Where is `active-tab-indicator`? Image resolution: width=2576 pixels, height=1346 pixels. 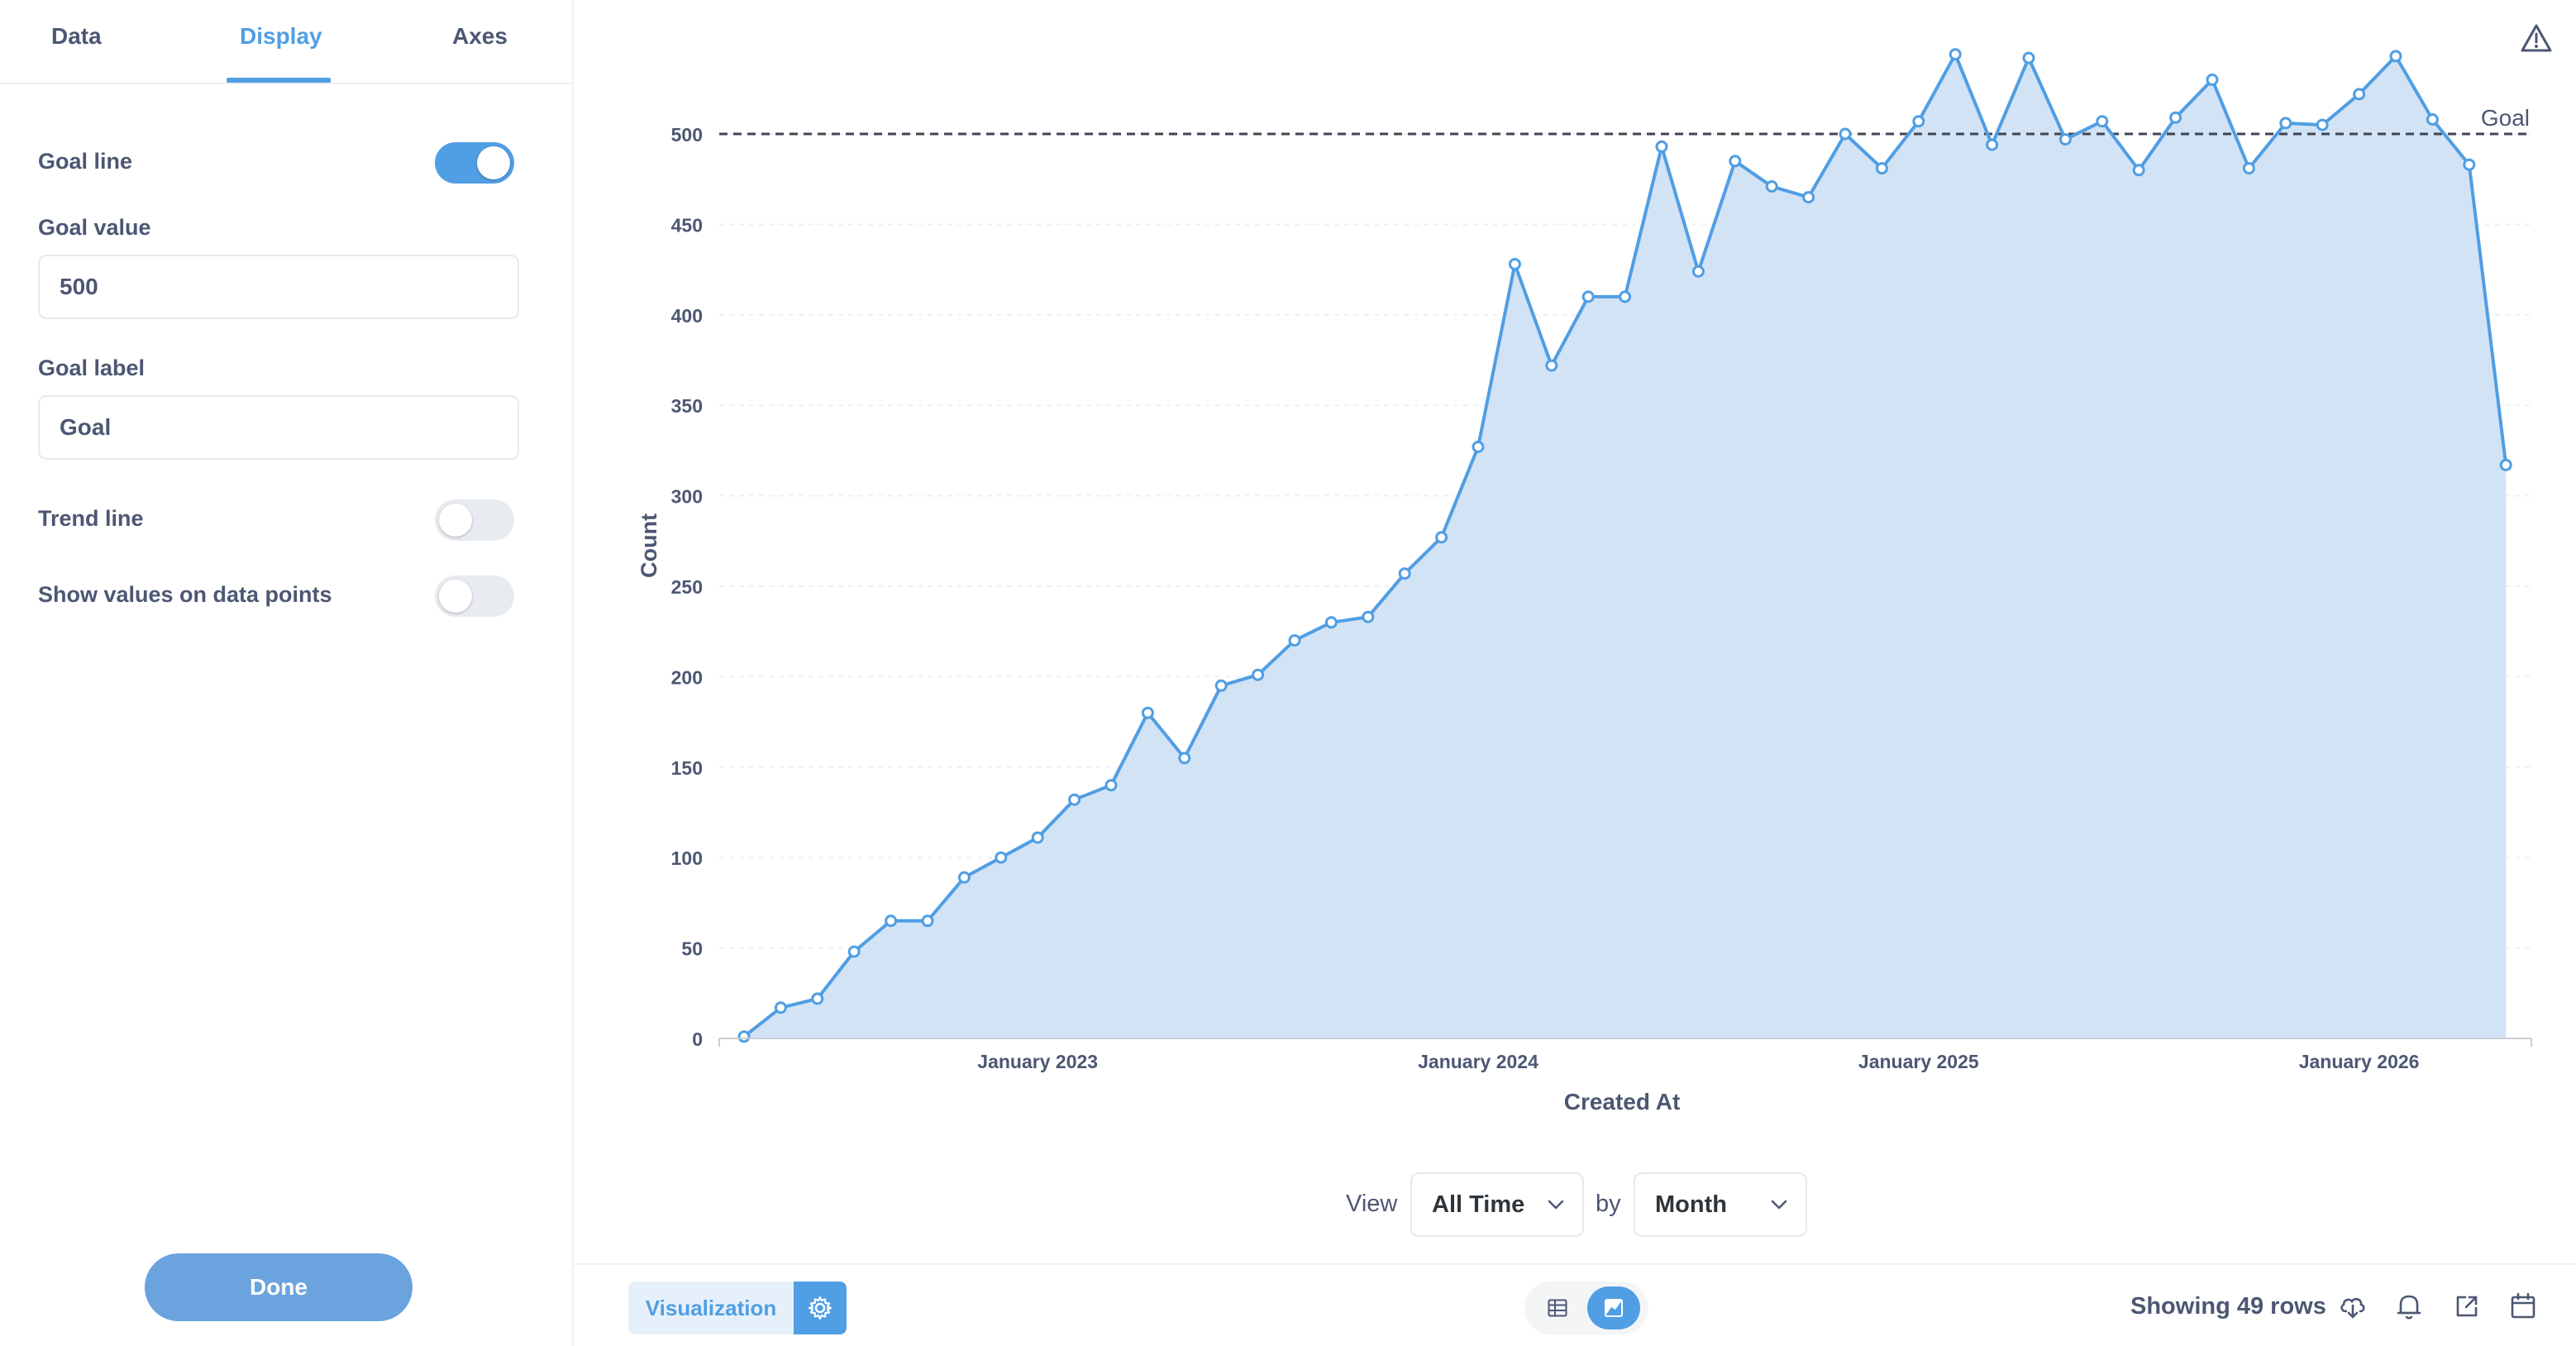
active-tab-indicator is located at coordinates (279, 80).